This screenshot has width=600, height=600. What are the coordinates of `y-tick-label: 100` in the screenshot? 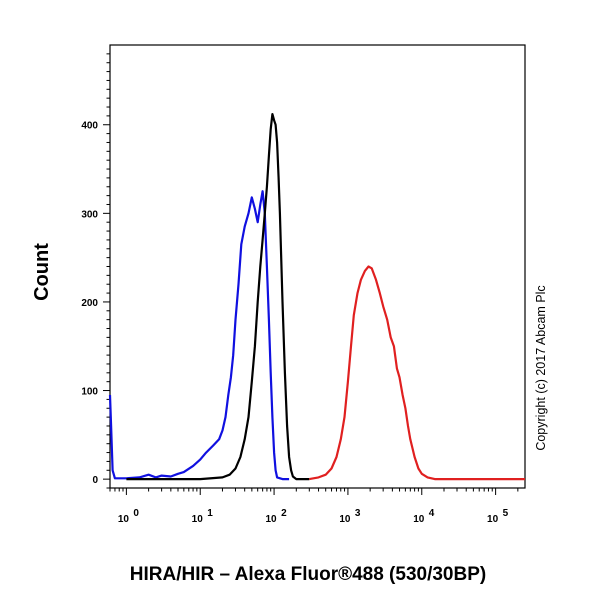 It's located at (89, 392).